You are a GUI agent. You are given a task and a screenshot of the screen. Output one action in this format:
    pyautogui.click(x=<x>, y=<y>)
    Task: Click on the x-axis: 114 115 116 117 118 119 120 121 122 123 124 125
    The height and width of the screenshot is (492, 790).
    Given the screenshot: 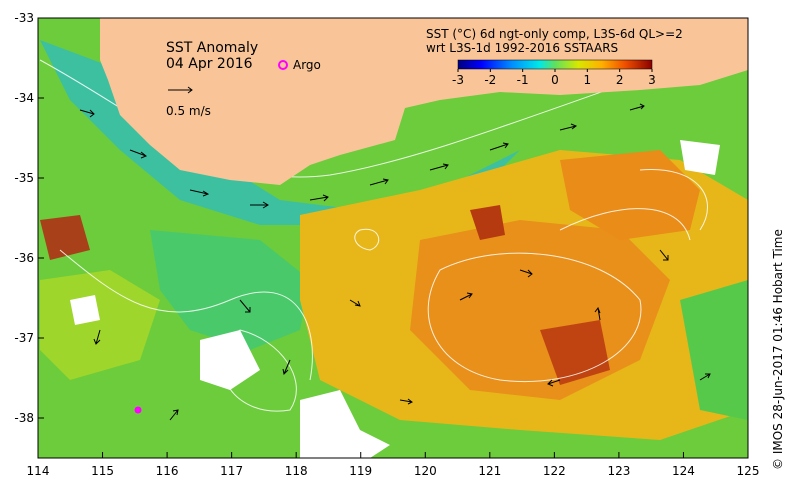 What is the action you would take?
    pyautogui.click(x=393, y=465)
    